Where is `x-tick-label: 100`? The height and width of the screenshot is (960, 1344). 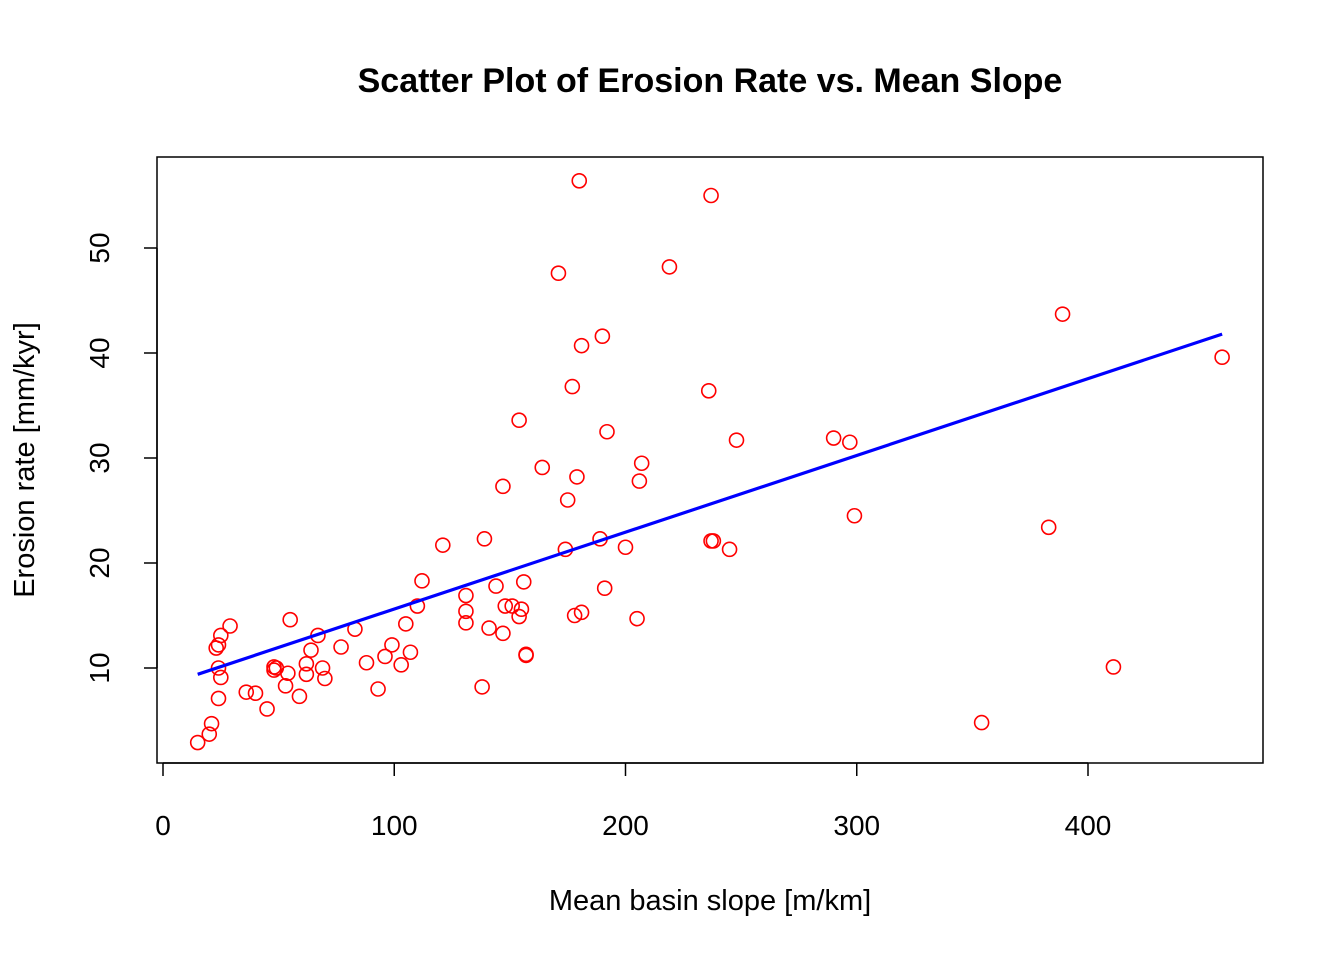
x-tick-label: 100 is located at coordinates (394, 825).